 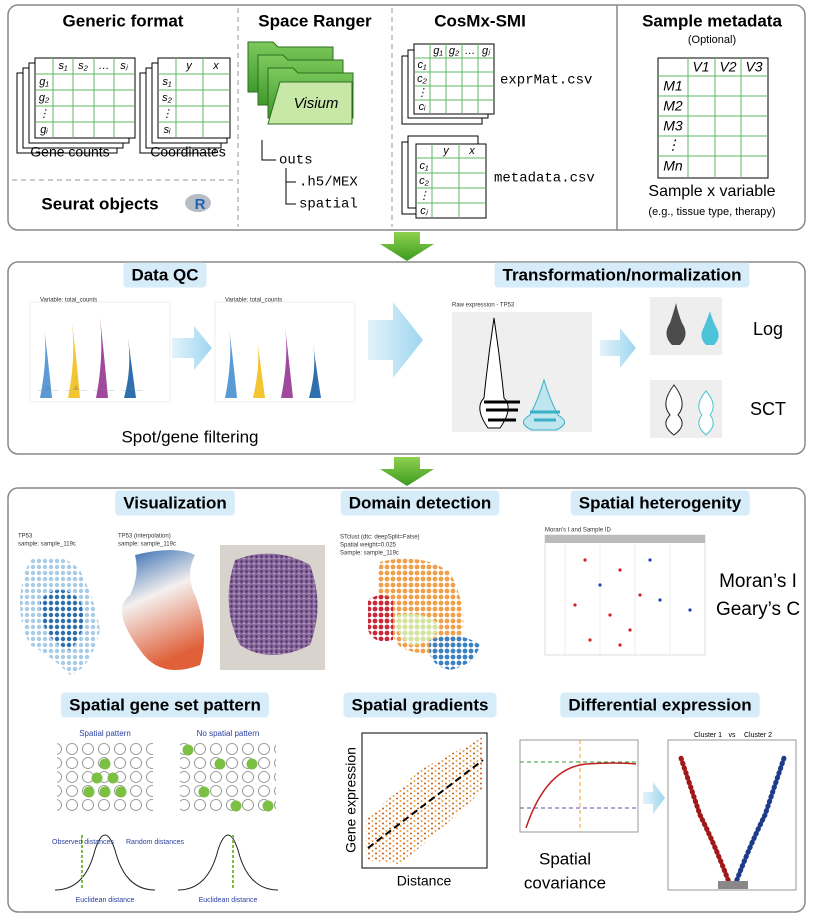 I want to click on note: (Optional), so click(x=712, y=40).